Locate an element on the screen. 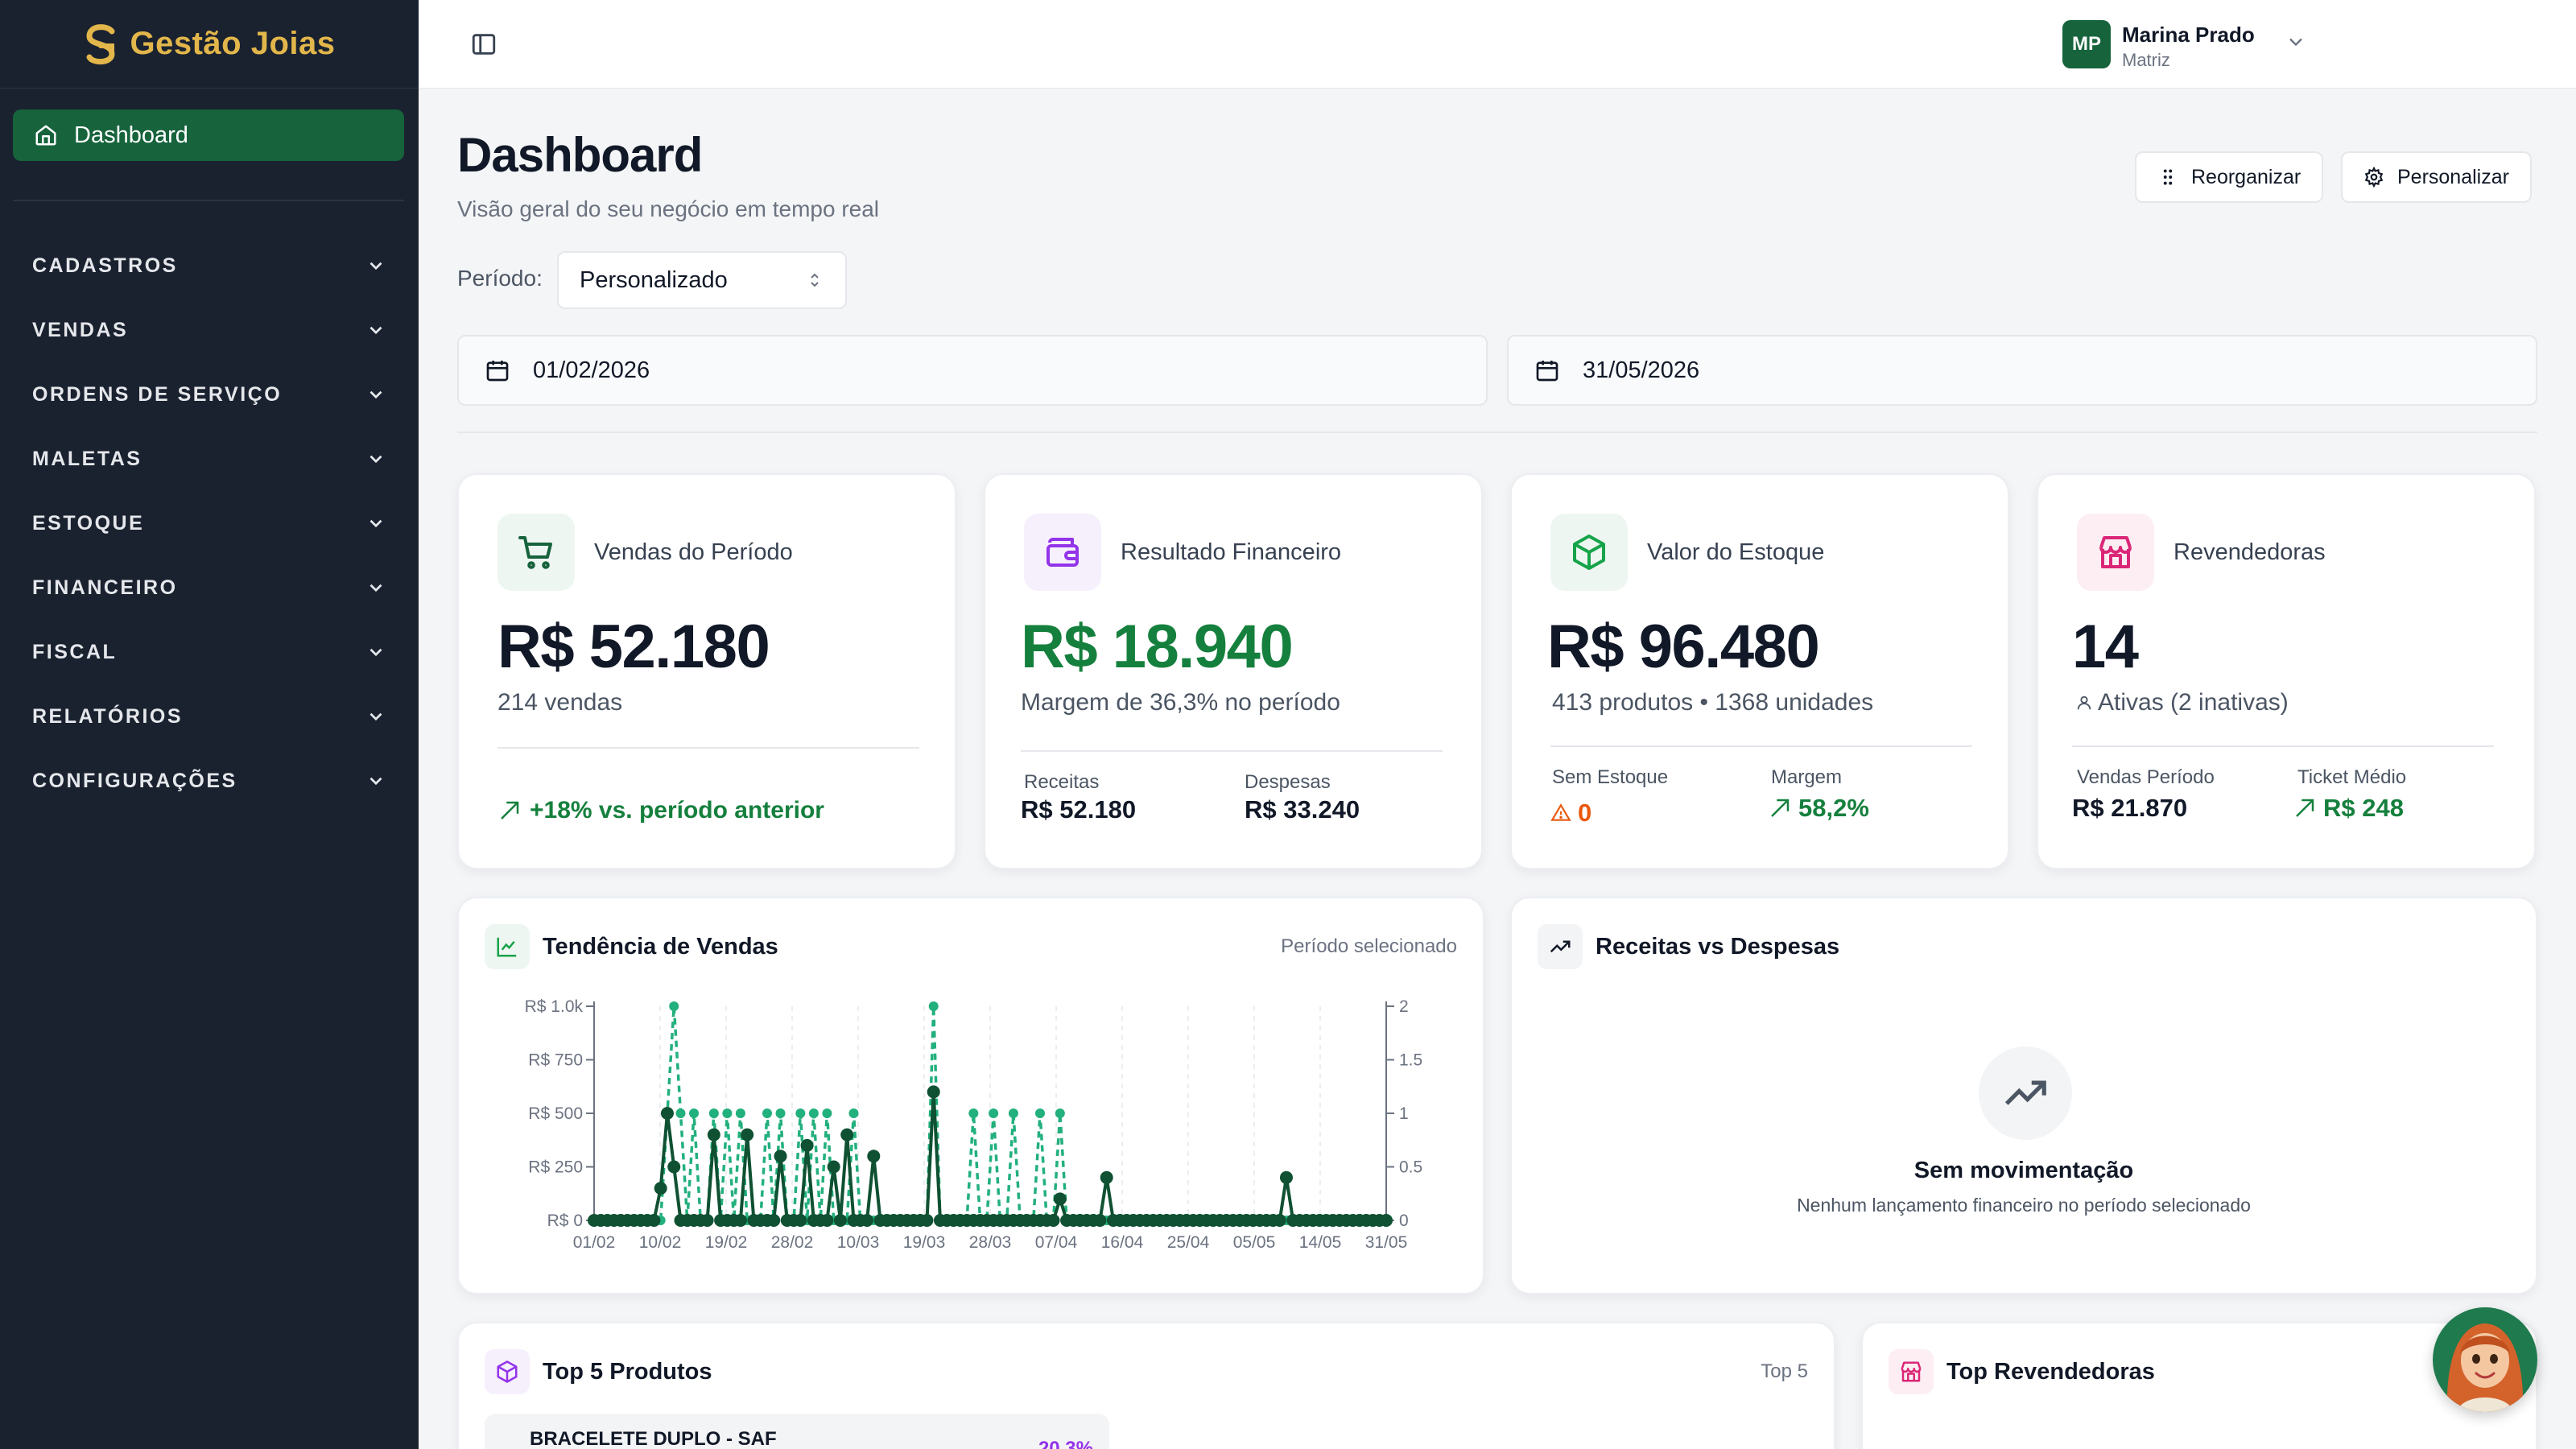 The height and width of the screenshot is (1449, 2576). sidebar-group-financeiro: FINANCEIRO is located at coordinates (209, 588).